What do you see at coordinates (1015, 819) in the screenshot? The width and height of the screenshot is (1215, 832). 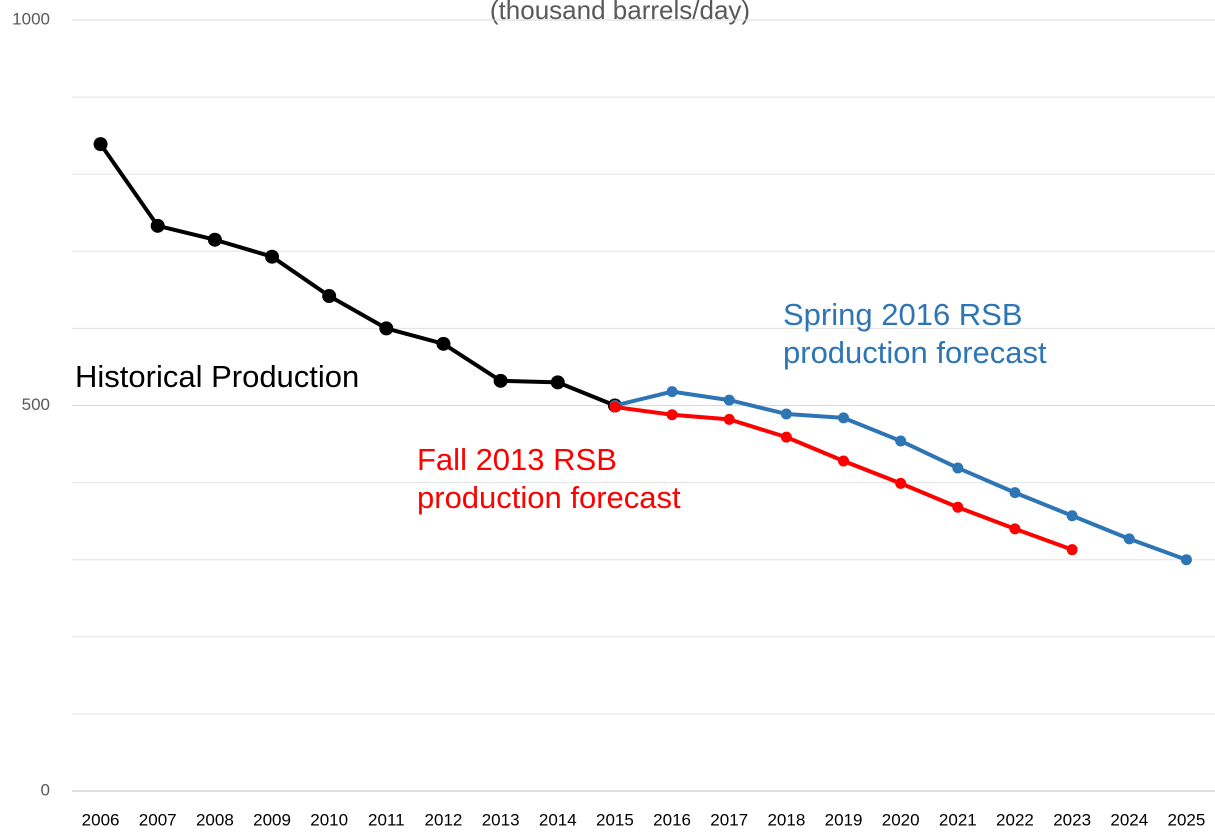 I see `x-tick-label: 2022` at bounding box center [1015, 819].